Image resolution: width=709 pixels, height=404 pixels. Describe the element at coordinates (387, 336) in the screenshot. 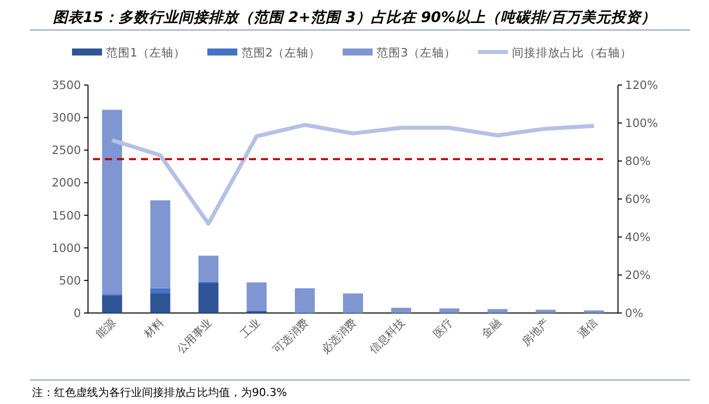

I see `x-tick-label: 信息科技` at that location.